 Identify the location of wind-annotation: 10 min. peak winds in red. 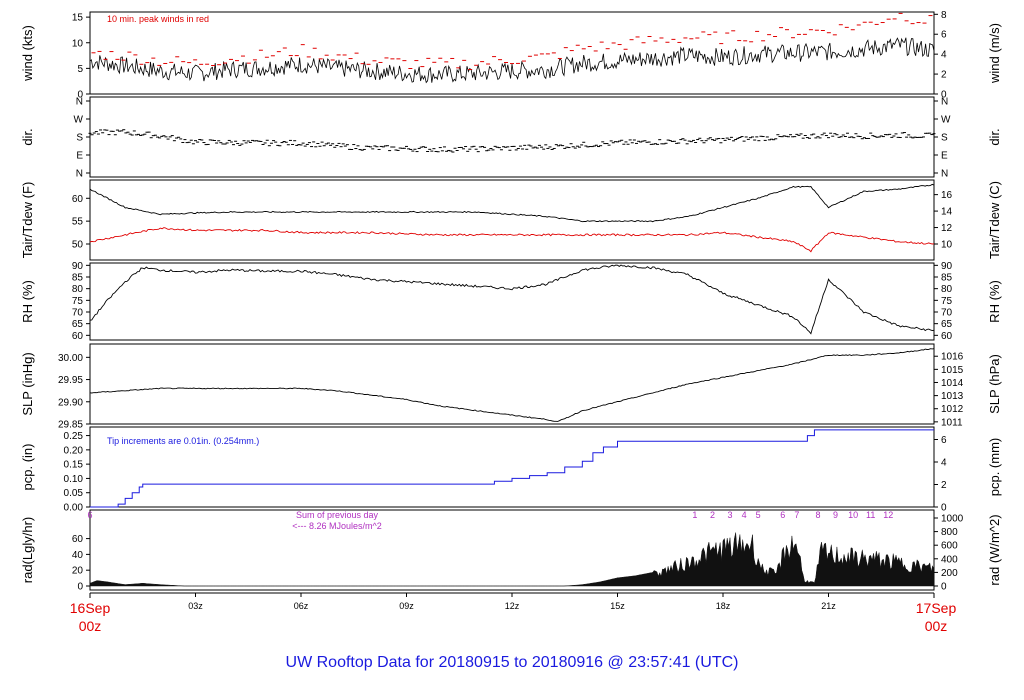
(158, 19).